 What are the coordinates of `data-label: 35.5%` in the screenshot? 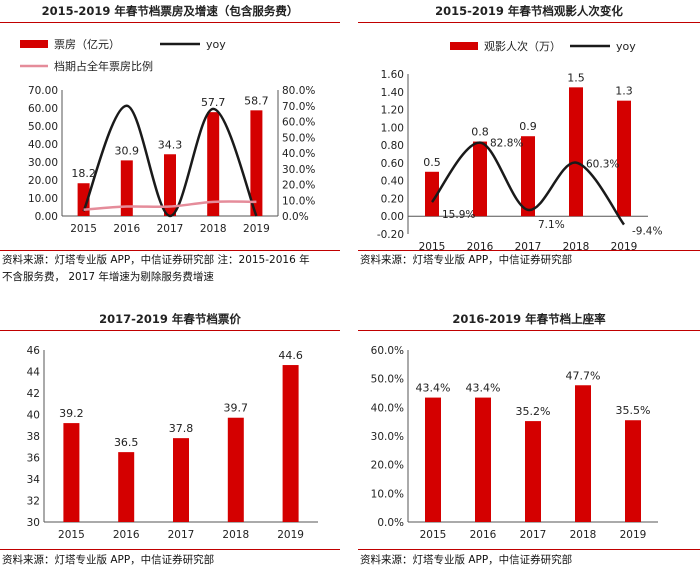 It's located at (633, 410).